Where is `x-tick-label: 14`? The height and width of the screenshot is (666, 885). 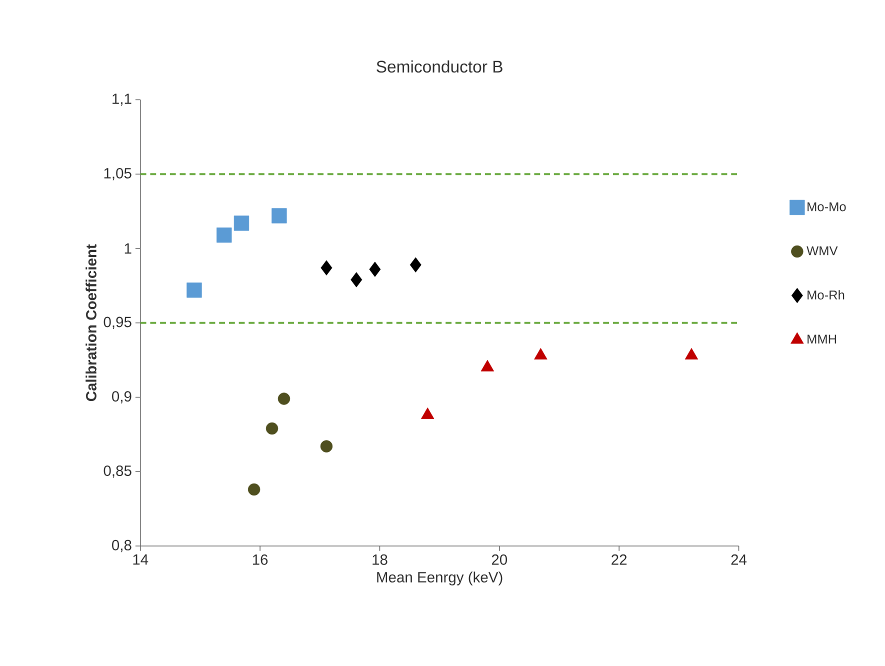
x-tick-label: 14 is located at coordinates (140, 559).